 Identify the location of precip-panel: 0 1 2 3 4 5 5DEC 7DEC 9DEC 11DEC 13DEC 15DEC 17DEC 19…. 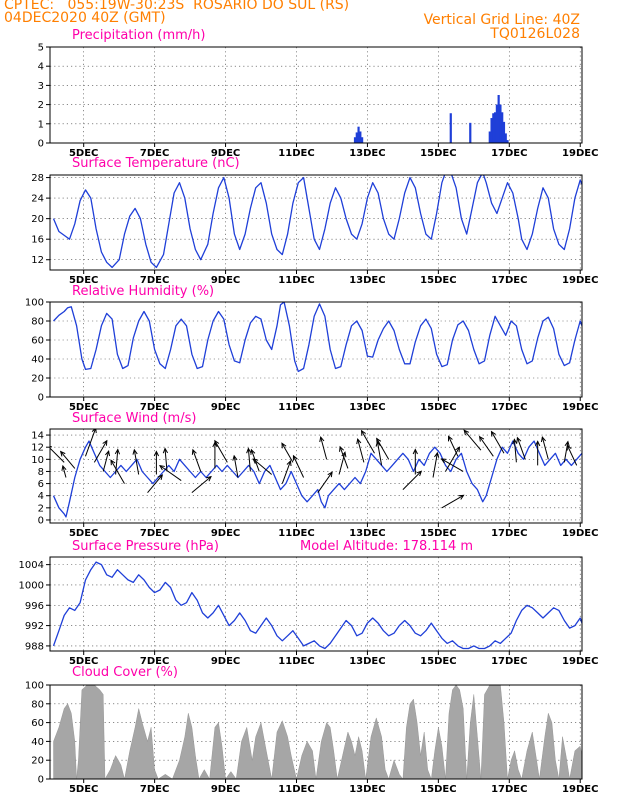
(318, 101).